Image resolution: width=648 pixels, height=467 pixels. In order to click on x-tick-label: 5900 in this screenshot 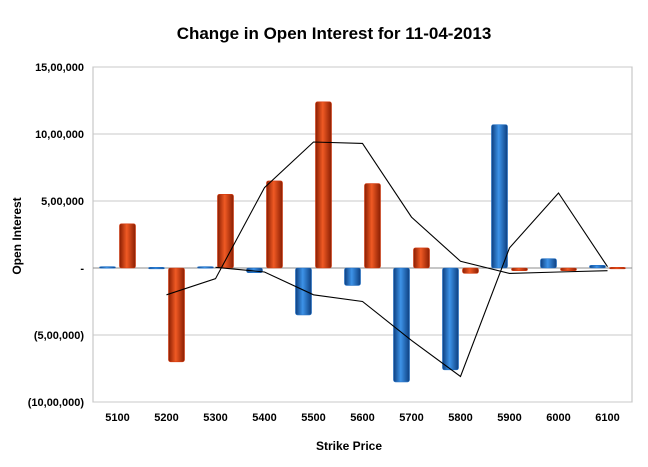, I will do `click(509, 418)`.